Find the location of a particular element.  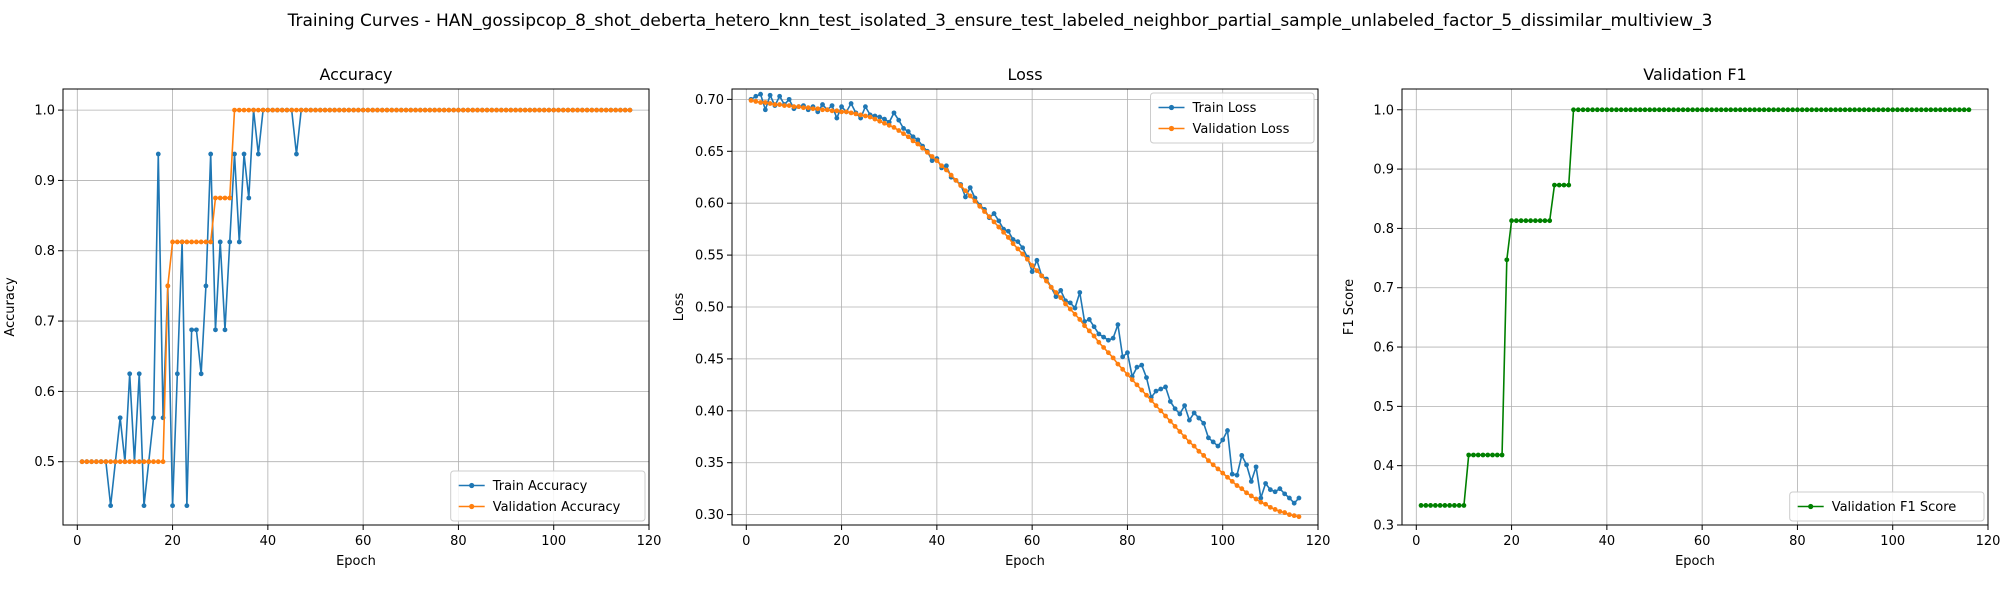

legend-box is located at coordinates (1887, 506).